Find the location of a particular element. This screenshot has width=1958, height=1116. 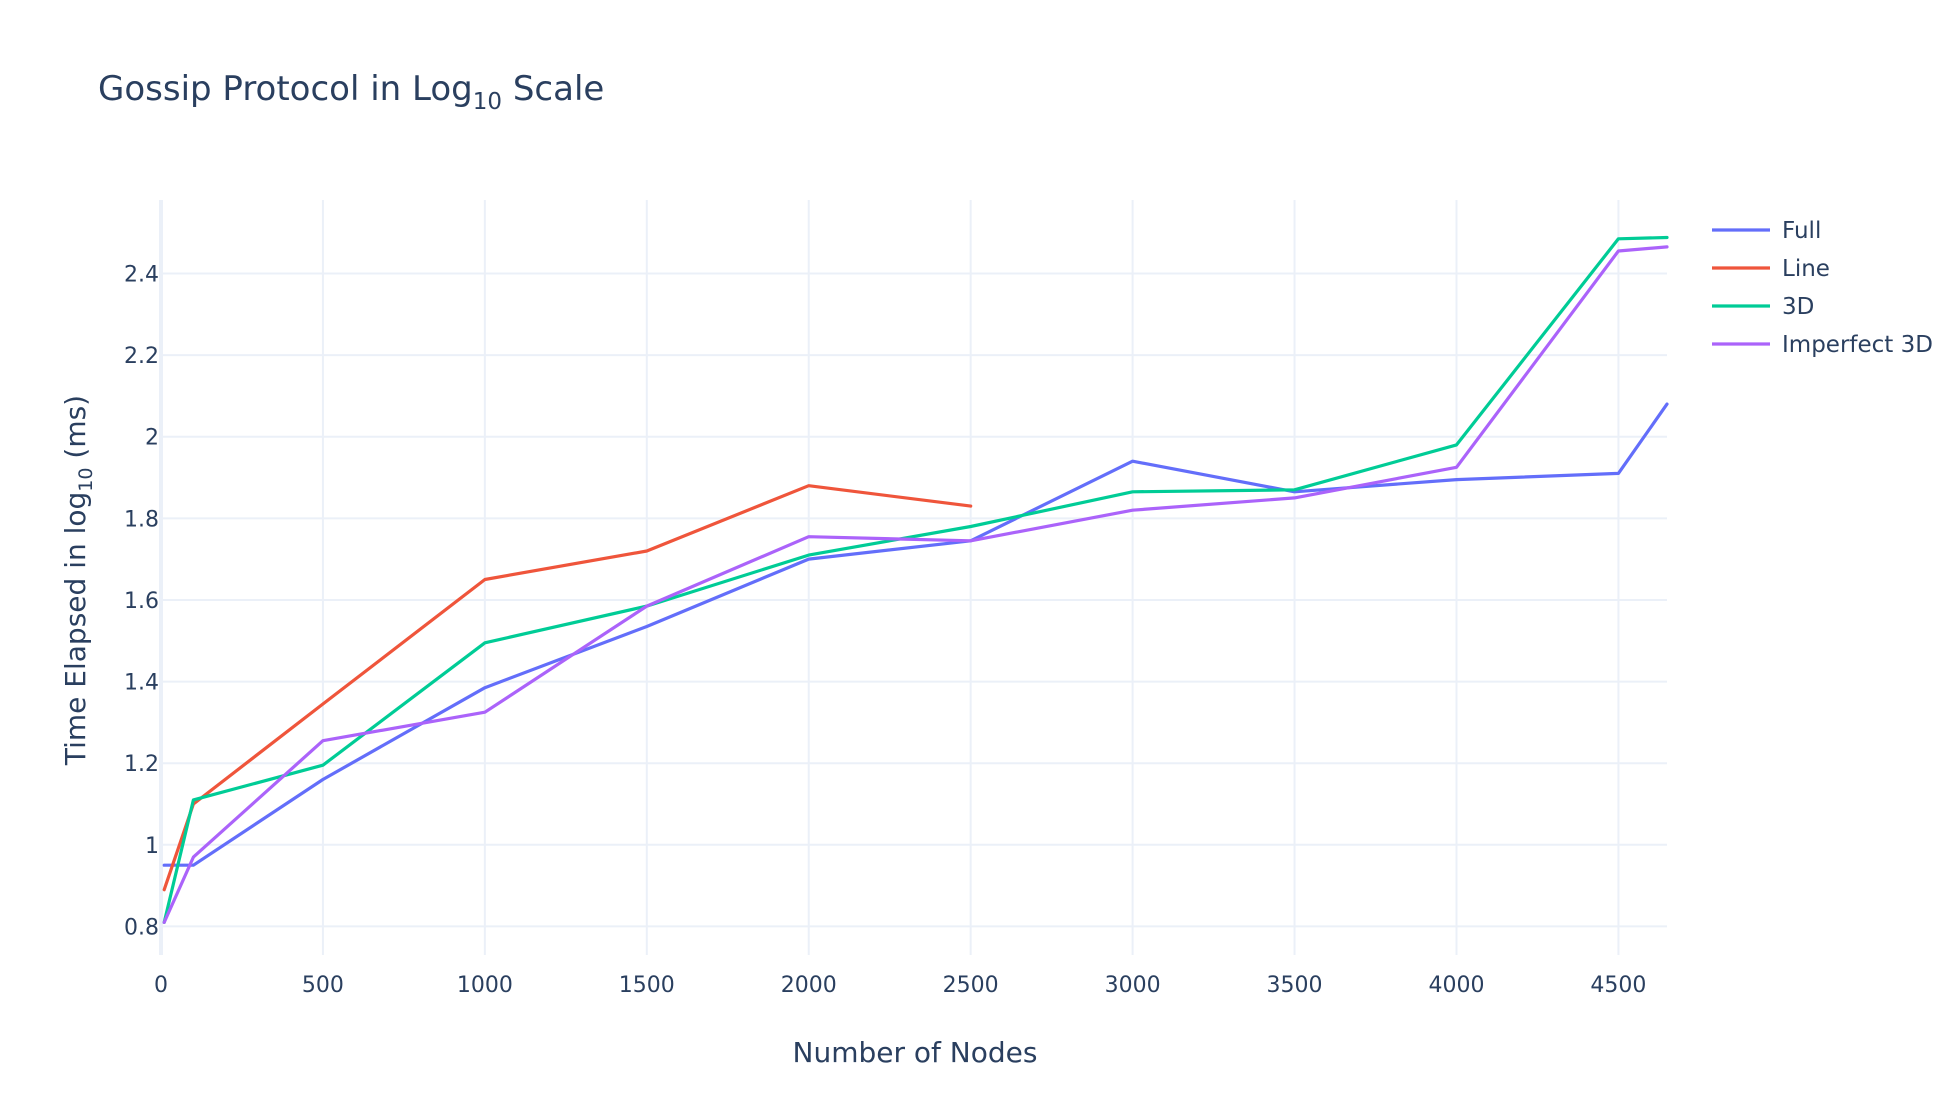

legend: Full Line 3D Imperfect 3D is located at coordinates (1822, 288).